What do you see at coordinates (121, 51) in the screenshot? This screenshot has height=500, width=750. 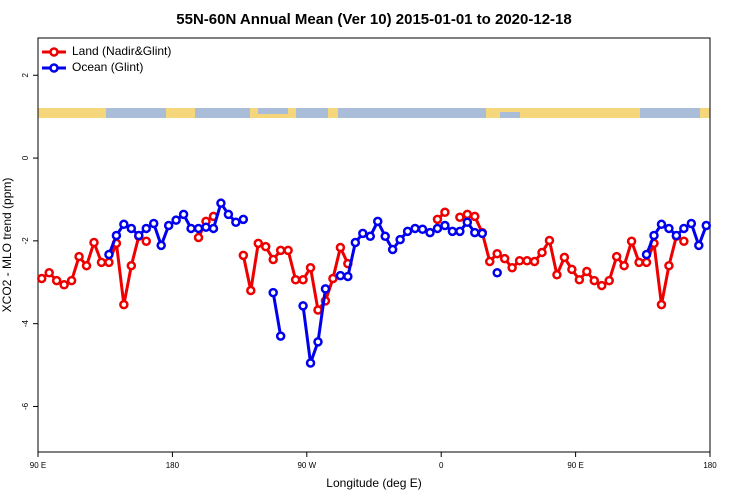 I see `legend-label: Land (Nadir&Glint)` at bounding box center [121, 51].